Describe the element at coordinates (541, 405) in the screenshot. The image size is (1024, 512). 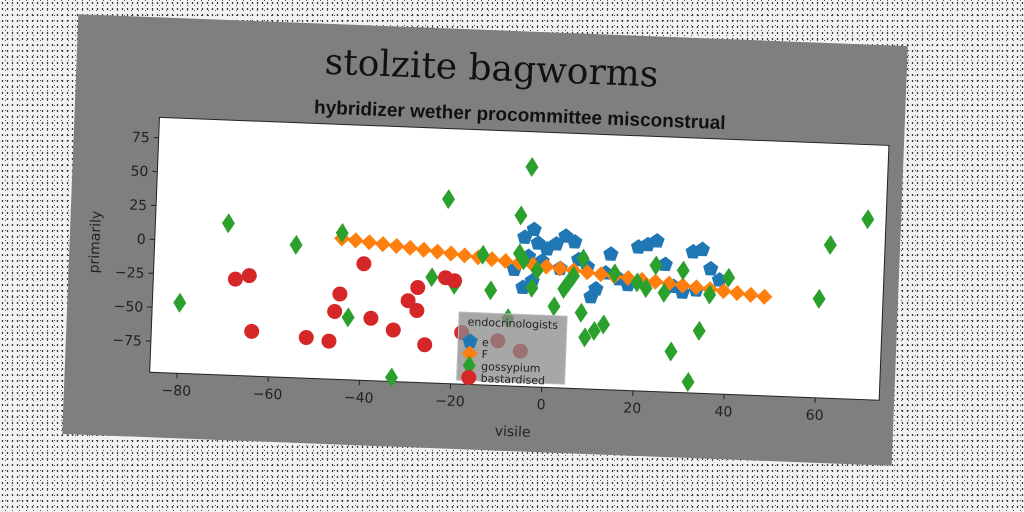
I see `x-tick-label: 0` at that location.